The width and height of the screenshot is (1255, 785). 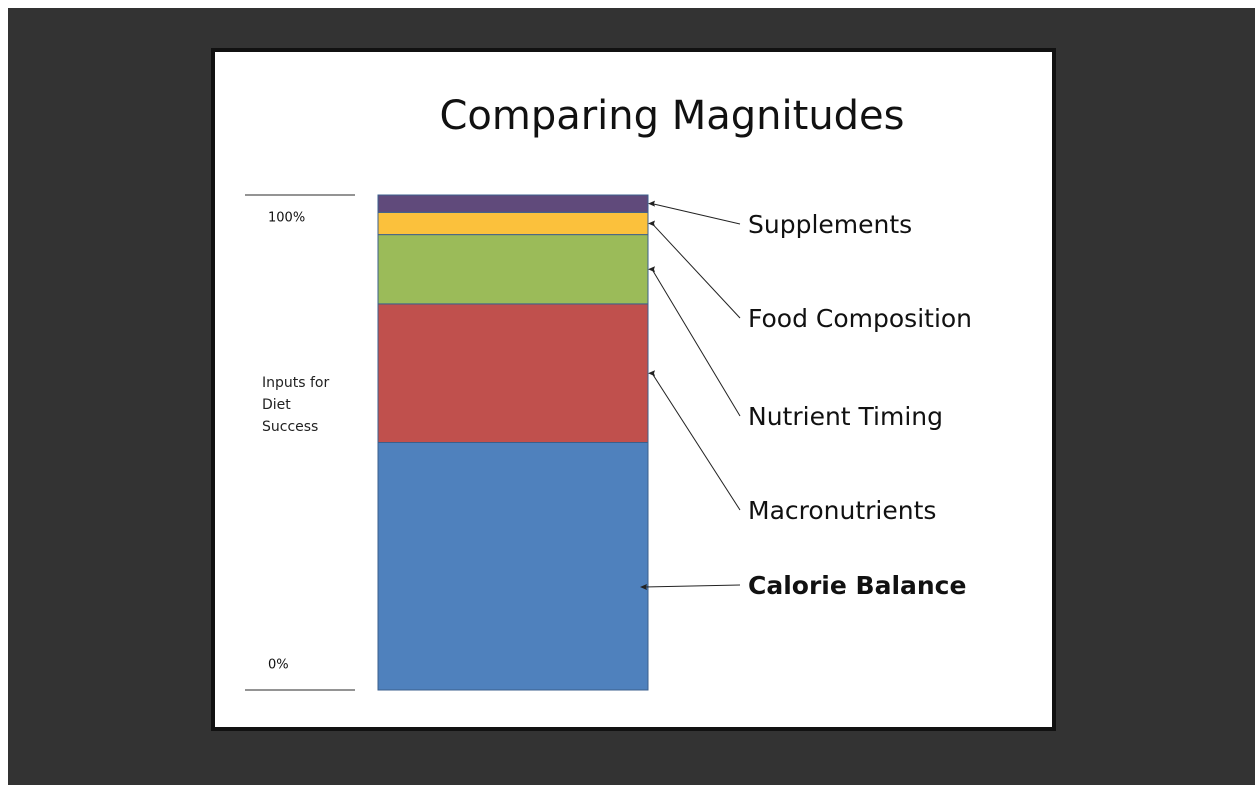 I want to click on y-axis-label: Inputs for Diet Success, so click(x=296, y=405).